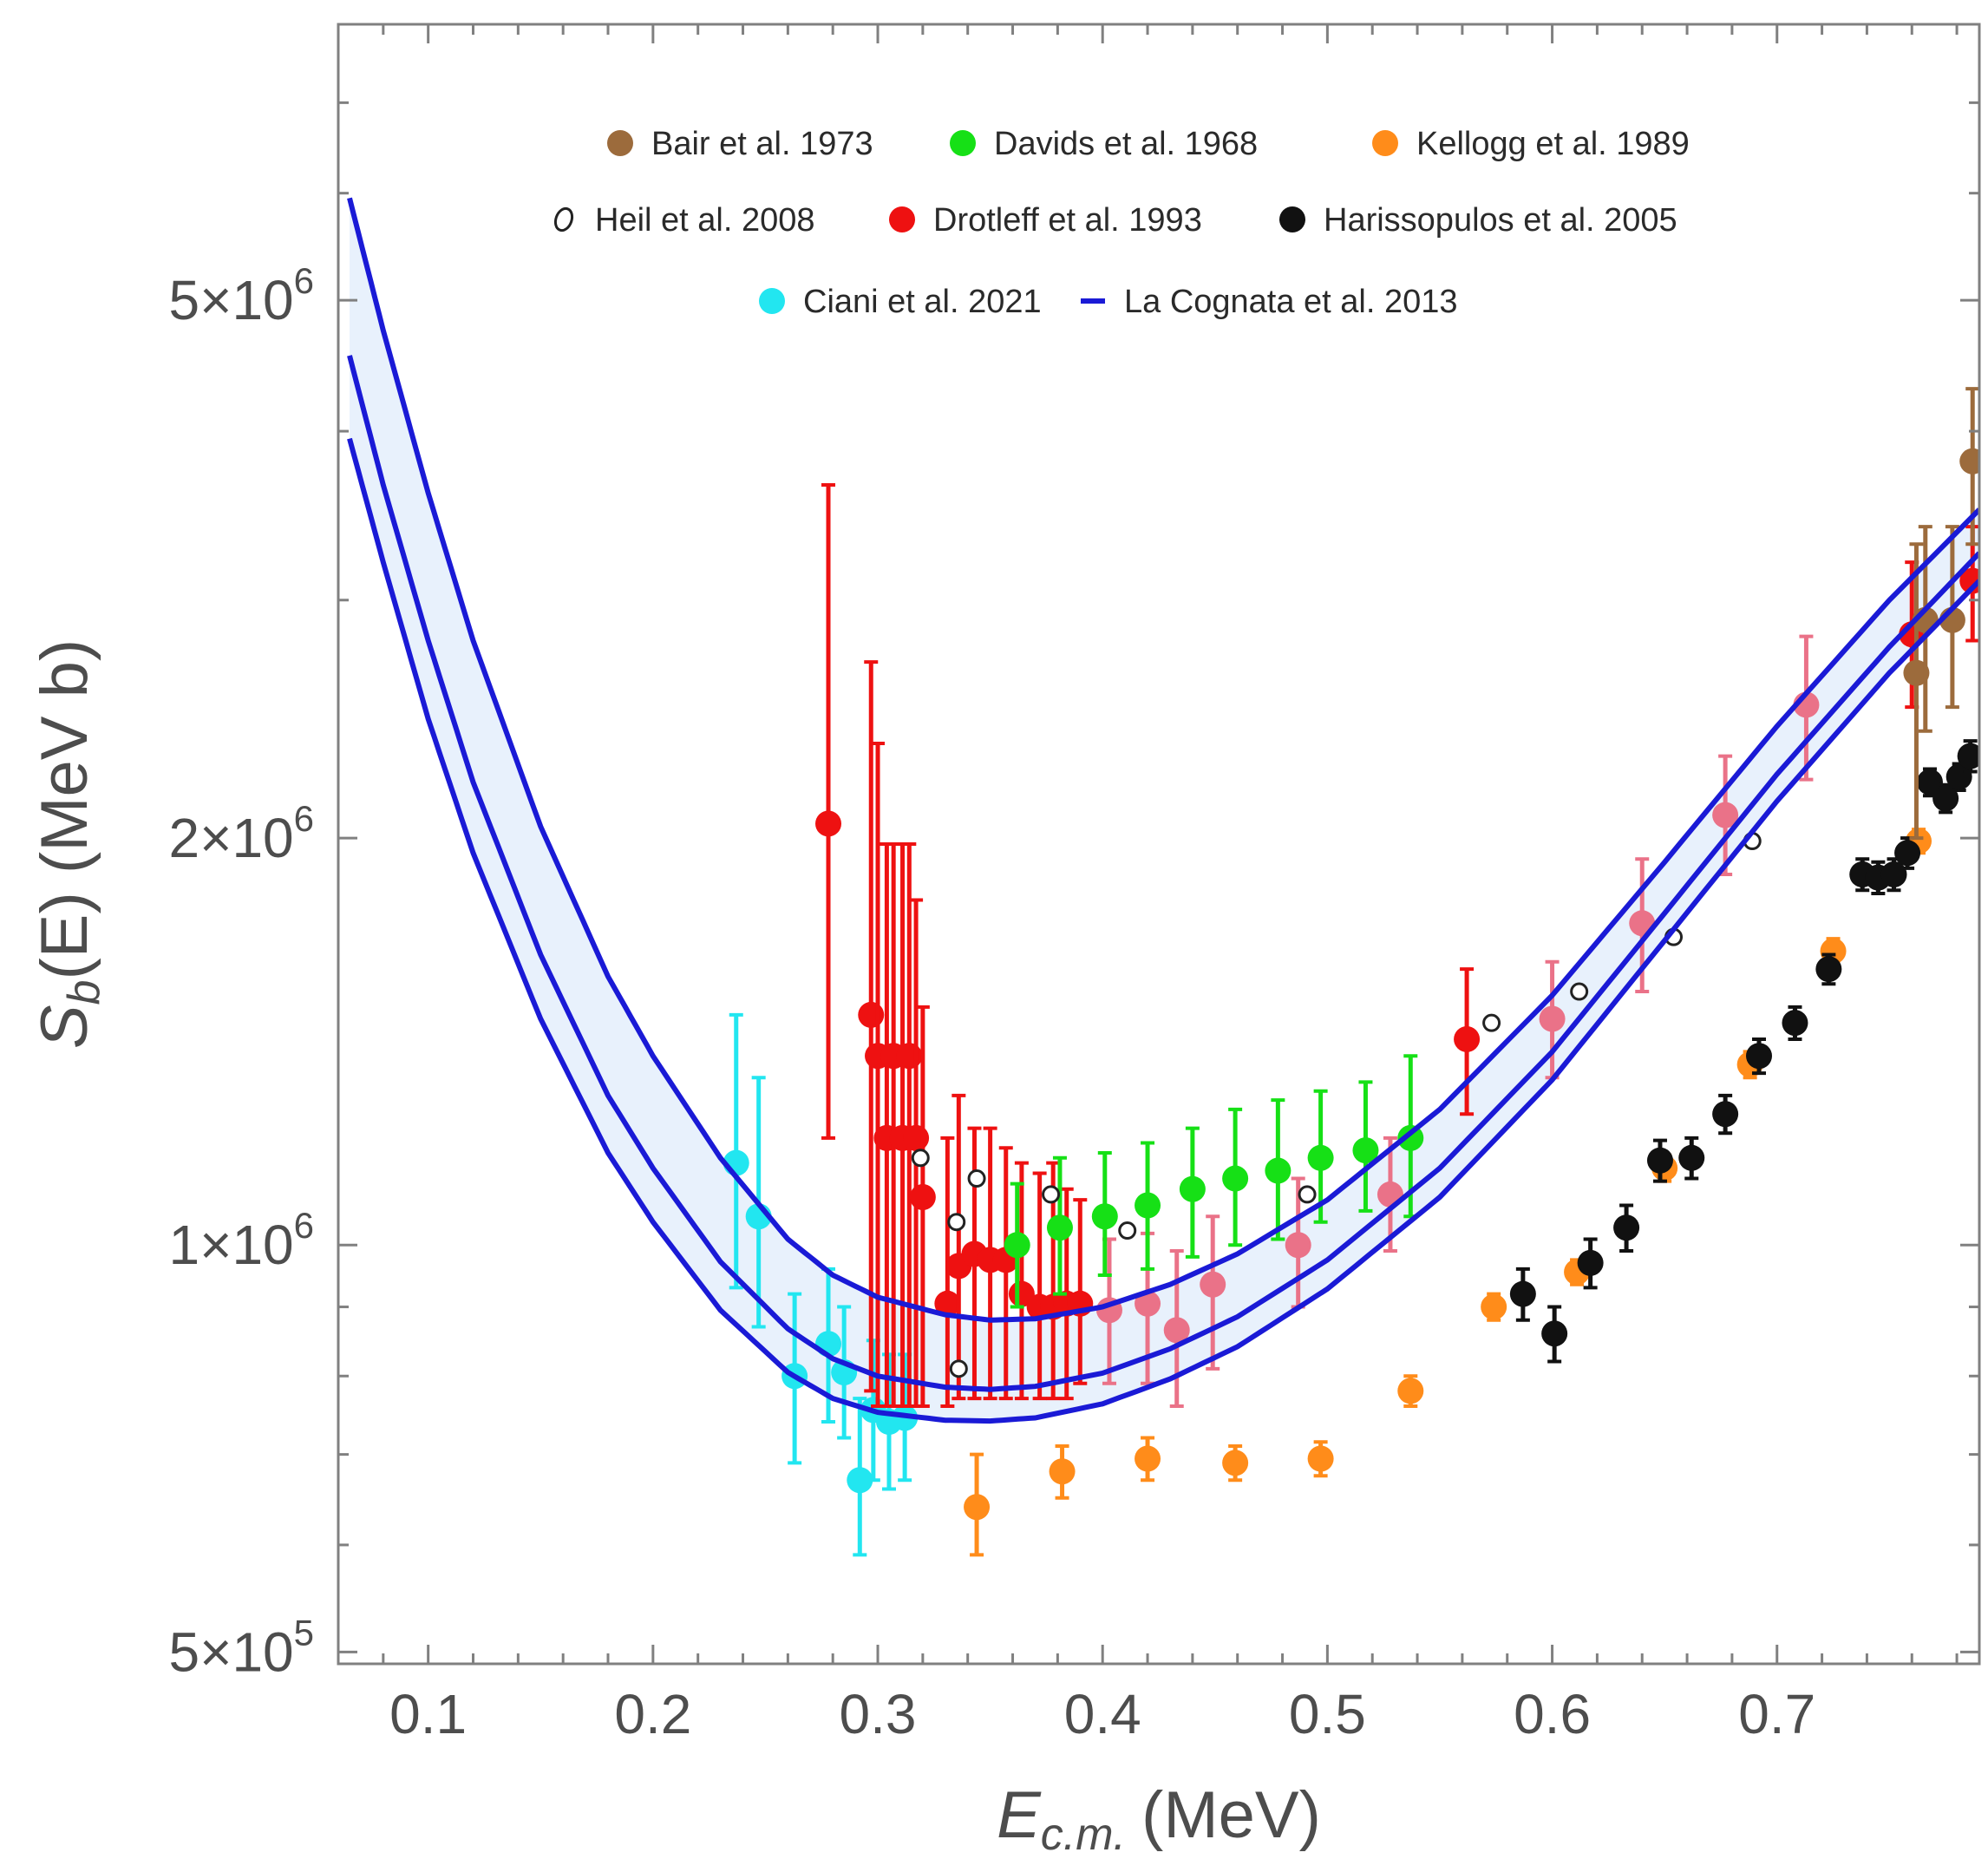 Image resolution: width=1988 pixels, height=1859 pixels. What do you see at coordinates (304, 1632) in the screenshot?
I see `y-tick-exponent: 5` at bounding box center [304, 1632].